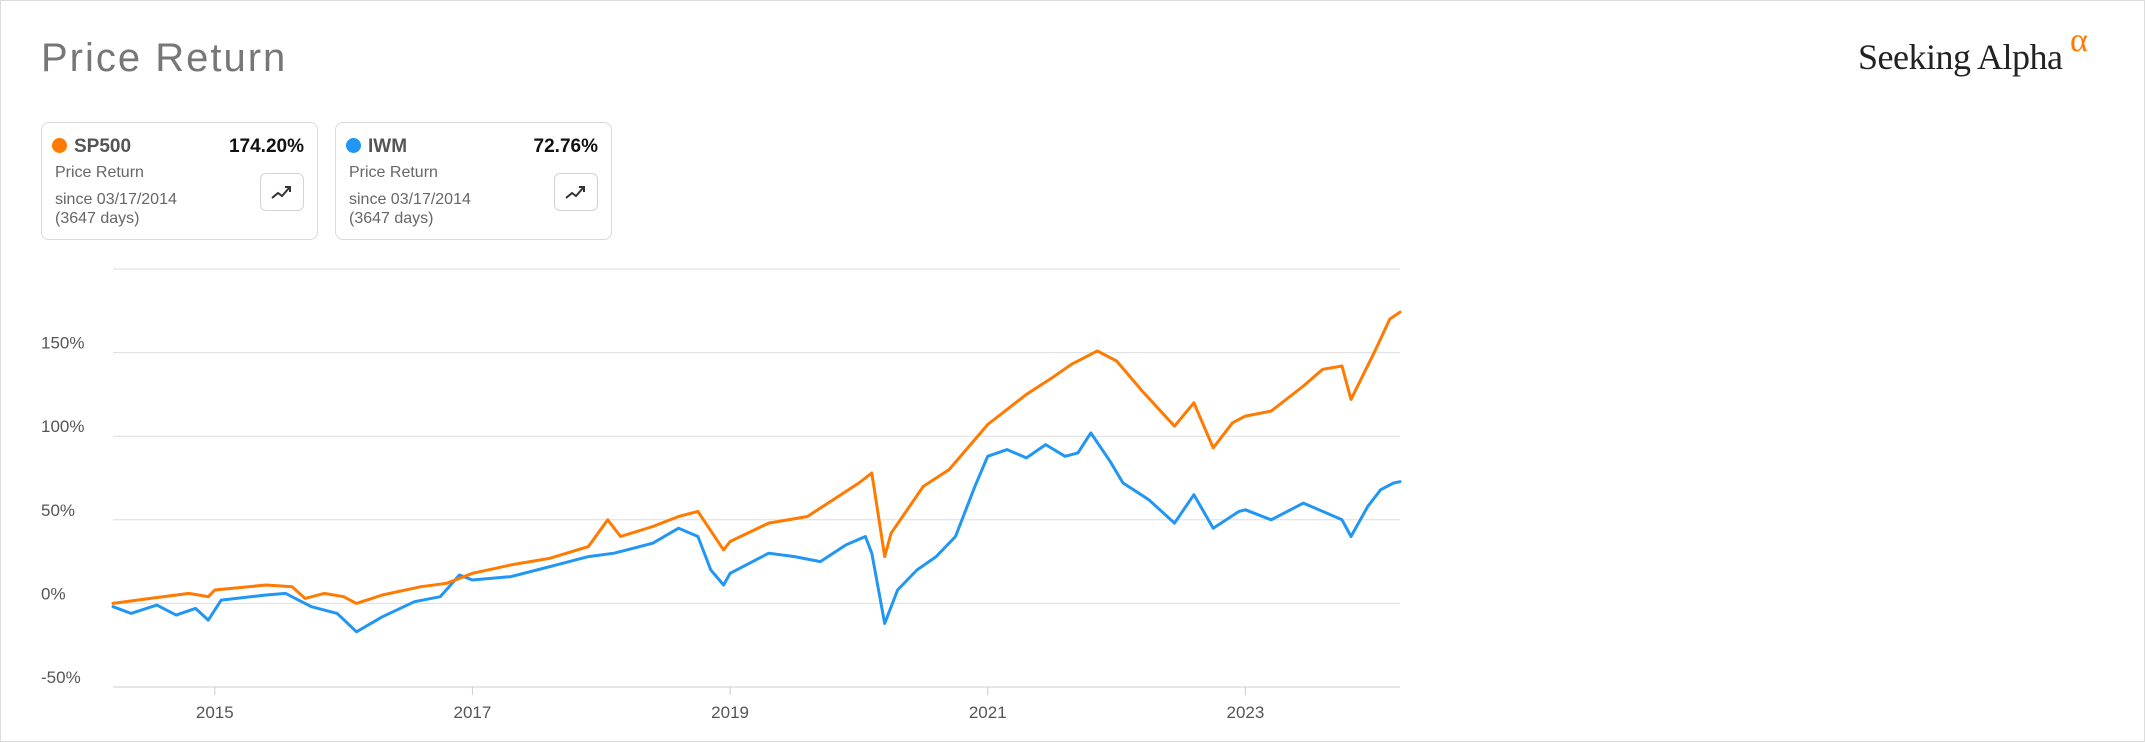 The height and width of the screenshot is (742, 2145). I want to click on series-ticker: IWM, so click(388, 146).